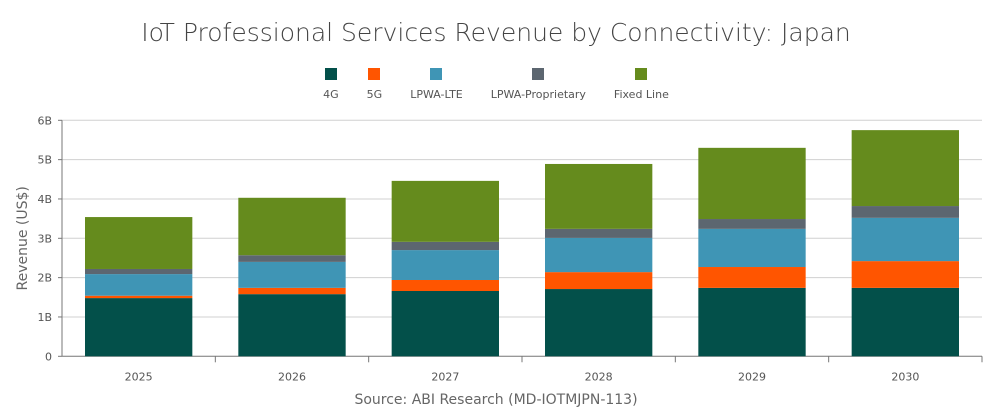 This screenshot has height=420, width=992. Describe the element at coordinates (292, 291) in the screenshot. I see `bar-5g-2026` at that location.